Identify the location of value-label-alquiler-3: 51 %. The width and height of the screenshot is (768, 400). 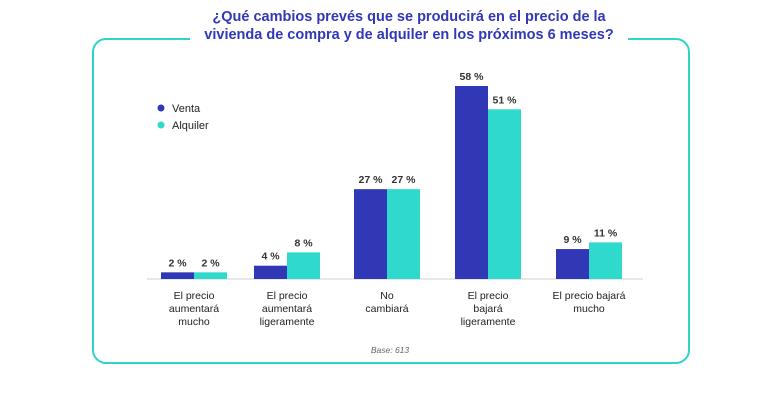
(505, 100).